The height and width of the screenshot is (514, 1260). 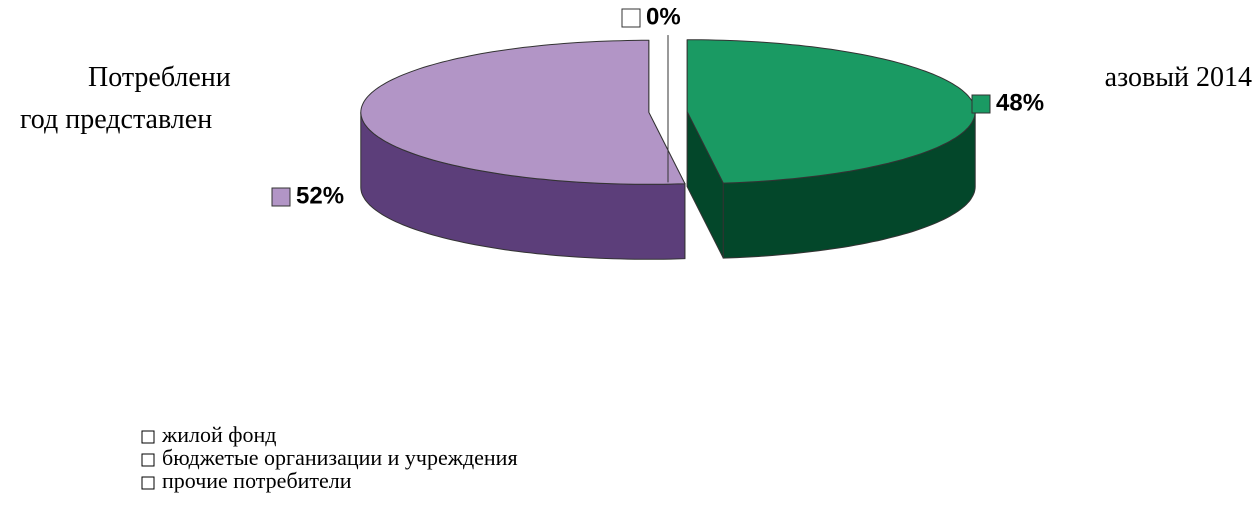 What do you see at coordinates (257, 480) in the screenshot?
I see `legend-entry: прочие потребители` at bounding box center [257, 480].